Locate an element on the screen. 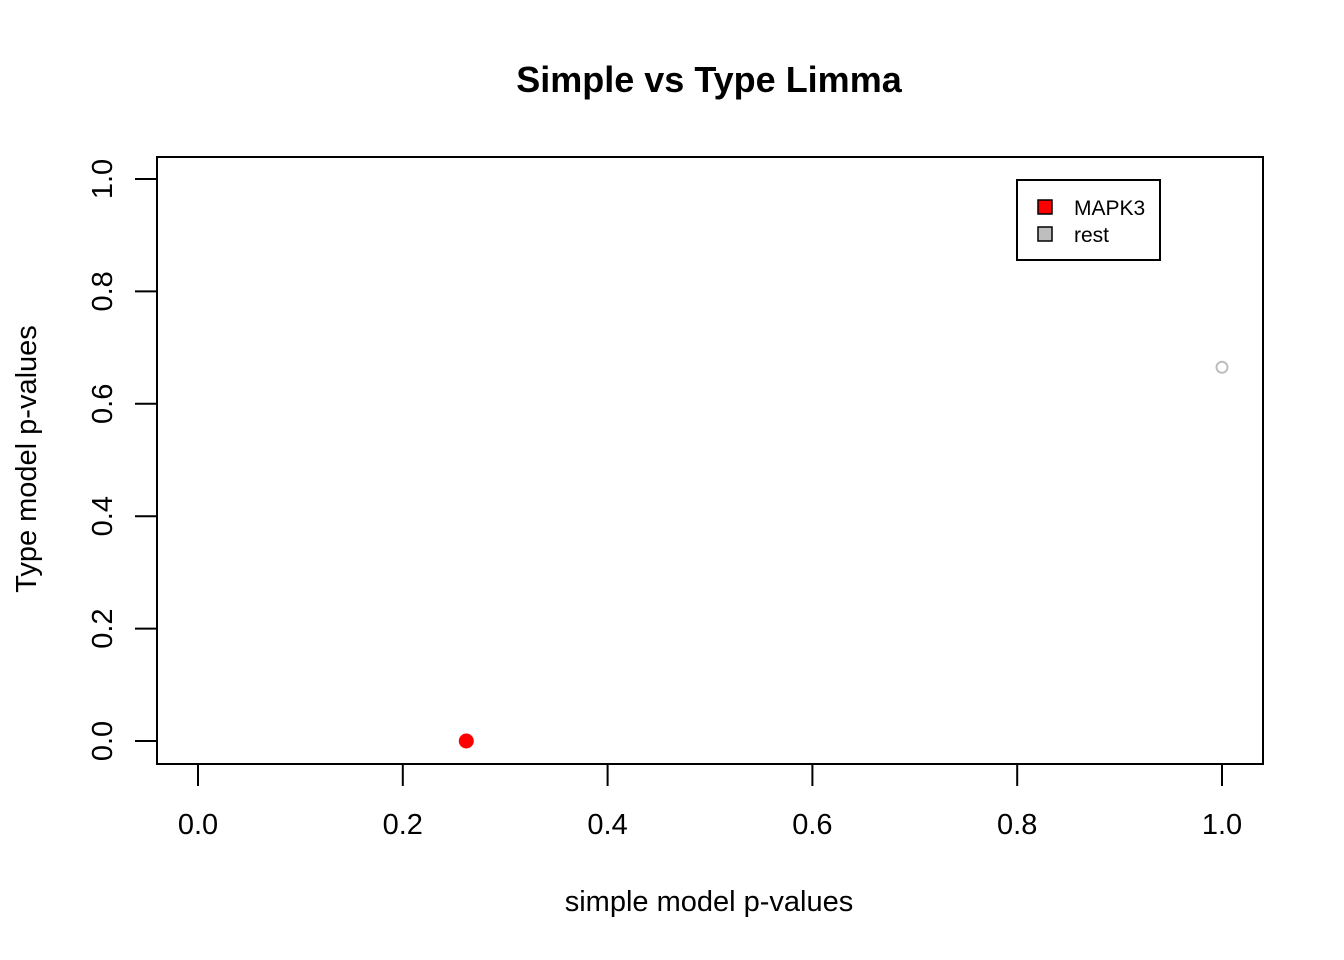 Image resolution: width=1344 pixels, height=960 pixels. x-tick-label: 0.4 is located at coordinates (607, 825).